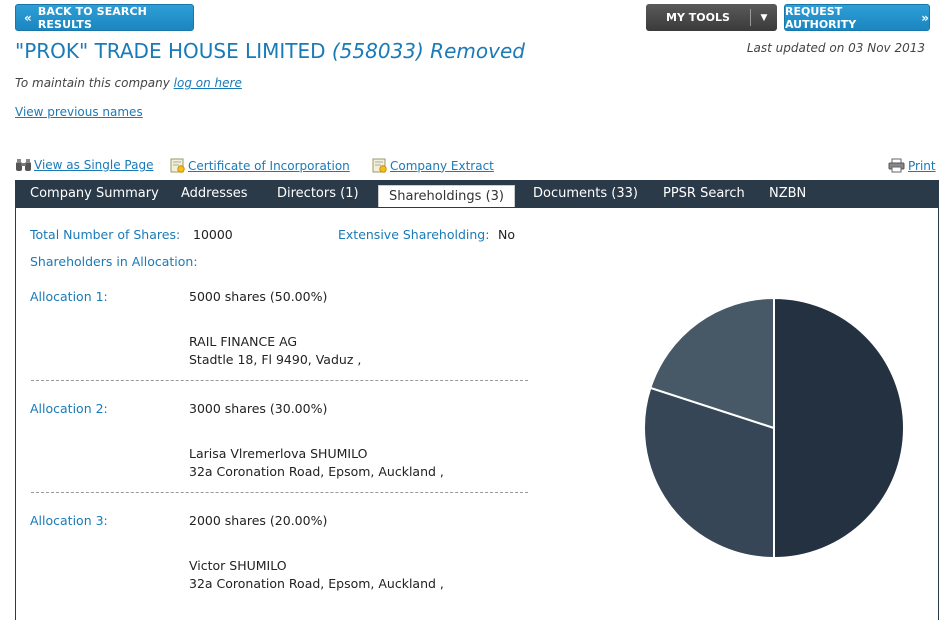 This screenshot has height=620, width=950. I want to click on shareholders-in-allocation-label: Shareholders in Allocation:, so click(114, 261).